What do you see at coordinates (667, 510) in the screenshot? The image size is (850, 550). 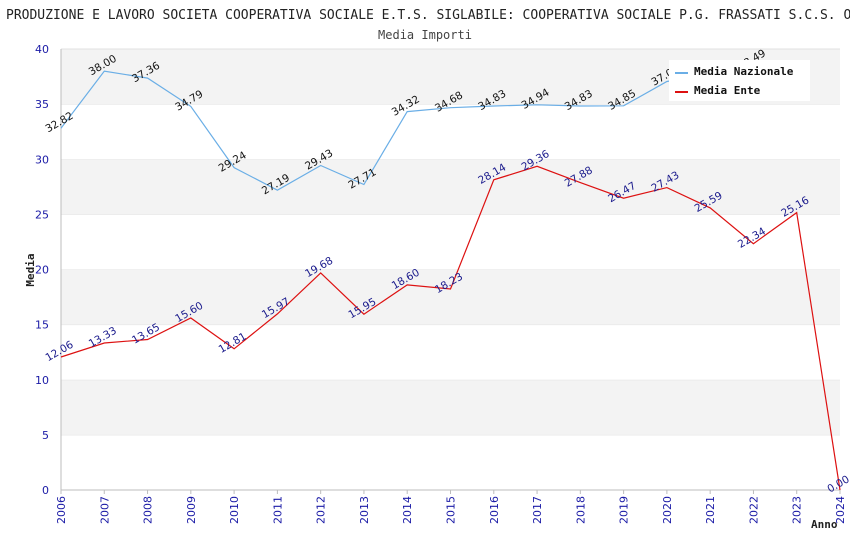 I see `x-tick-label: 2020` at bounding box center [667, 510].